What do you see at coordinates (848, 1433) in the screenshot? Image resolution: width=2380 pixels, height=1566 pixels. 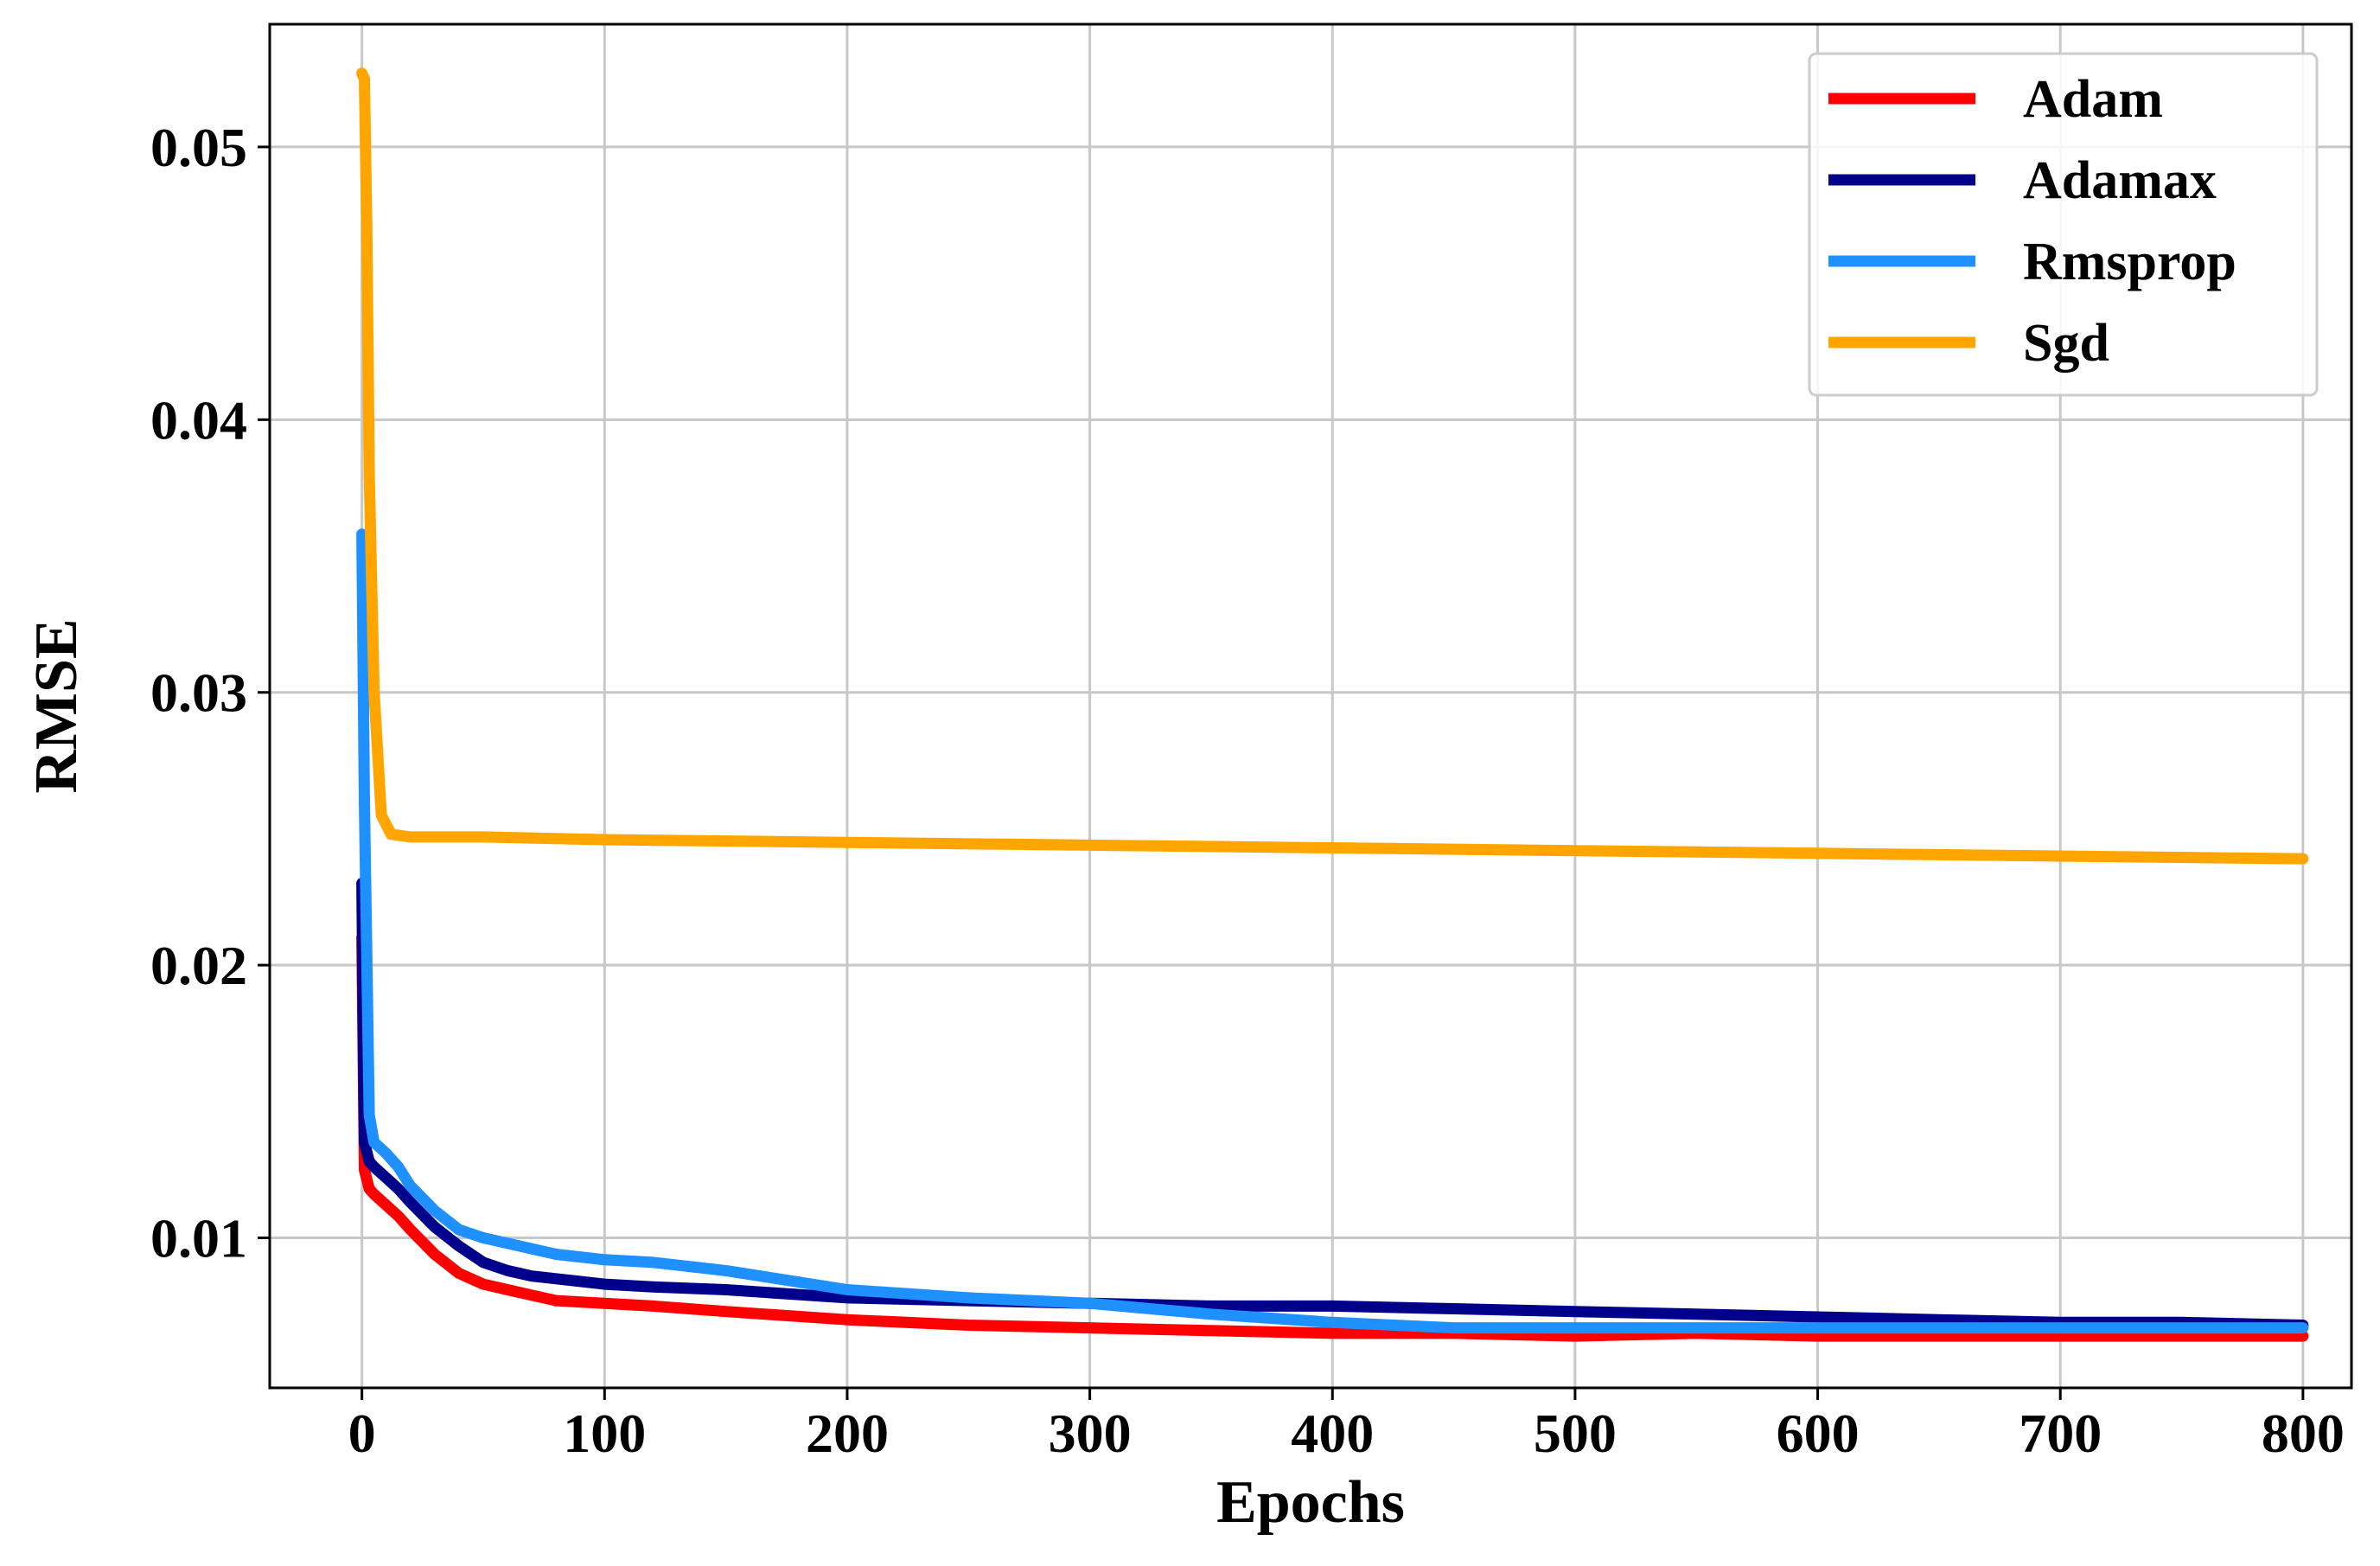 I see `x-tick-label: 200` at bounding box center [848, 1433].